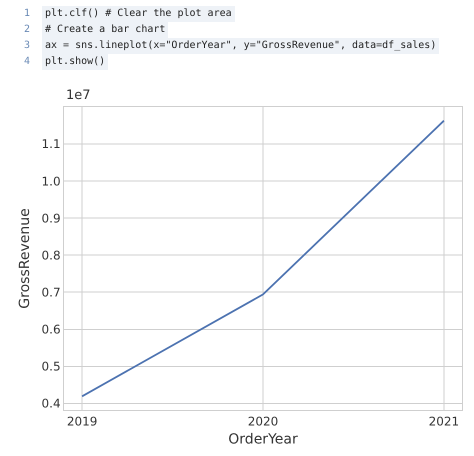  What do you see at coordinates (241, 46) in the screenshot?
I see `text: ax = sns.lineplot(x="OrderYear", y="GrossRevenue", data=df_sales)` at bounding box center [241, 46].